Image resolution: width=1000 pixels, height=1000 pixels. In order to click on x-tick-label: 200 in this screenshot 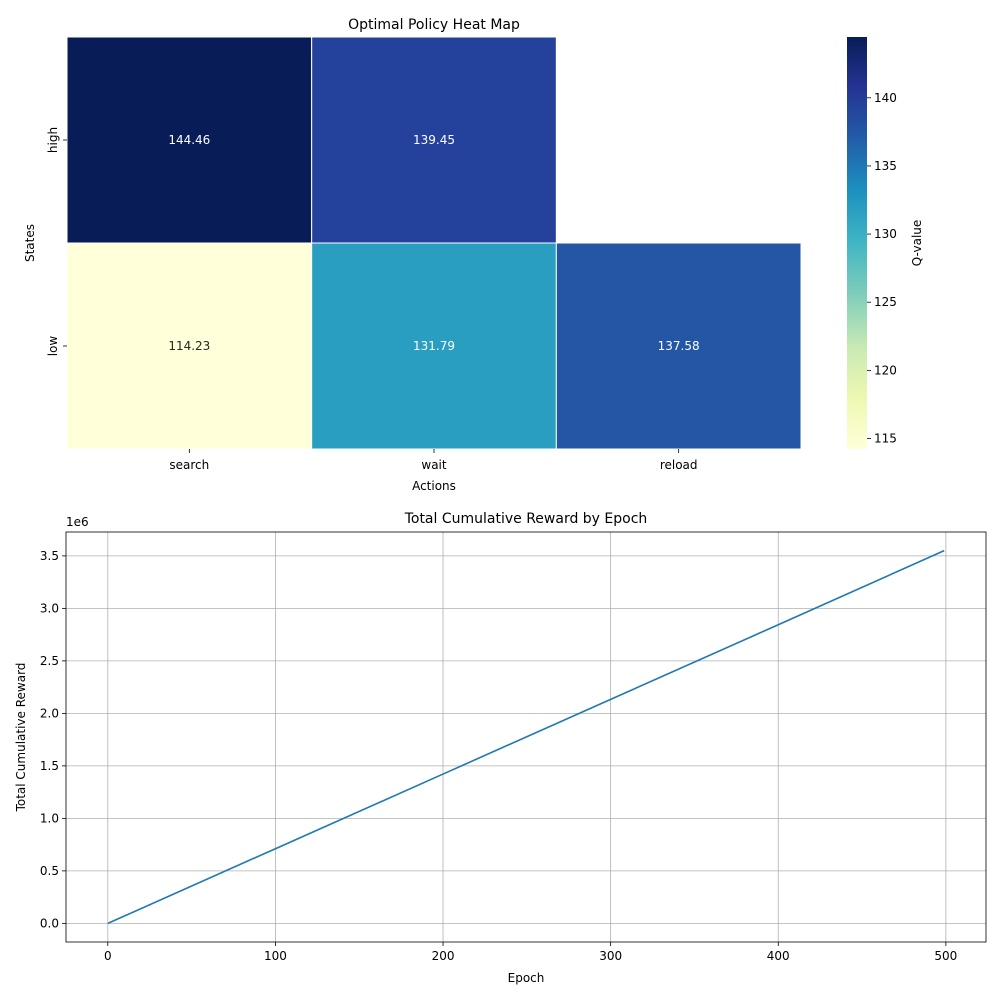, I will do `click(443, 956)`.